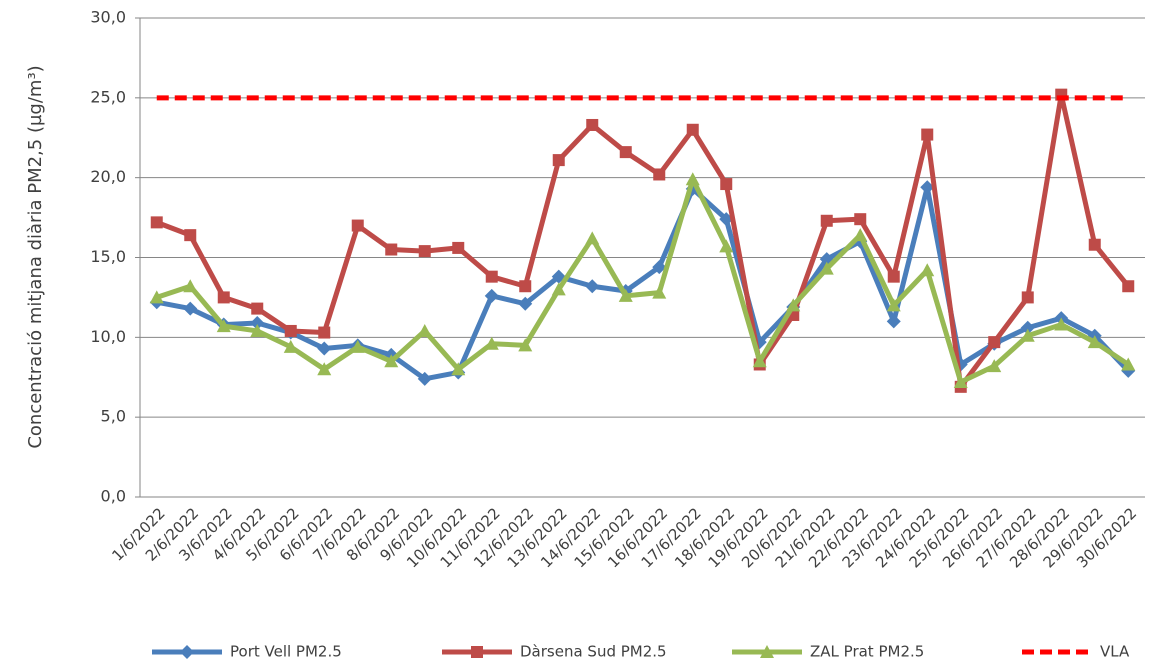 The image size is (1155, 664). I want to click on y-tick-label: 20,0, so click(108, 176).